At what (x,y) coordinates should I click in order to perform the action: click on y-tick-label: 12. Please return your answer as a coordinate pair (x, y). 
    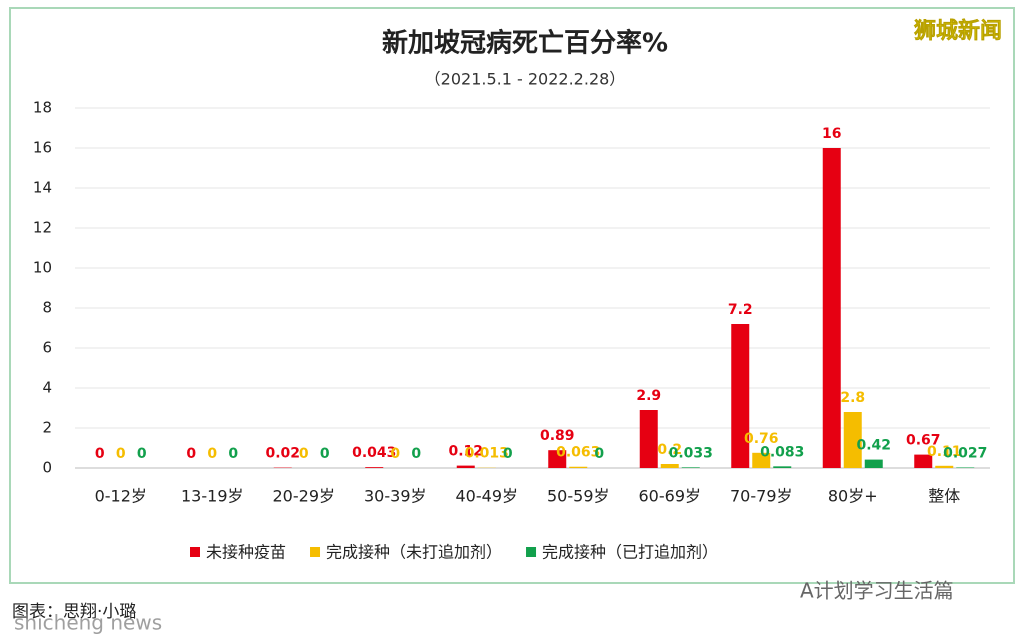
    Looking at the image, I should click on (42, 228).